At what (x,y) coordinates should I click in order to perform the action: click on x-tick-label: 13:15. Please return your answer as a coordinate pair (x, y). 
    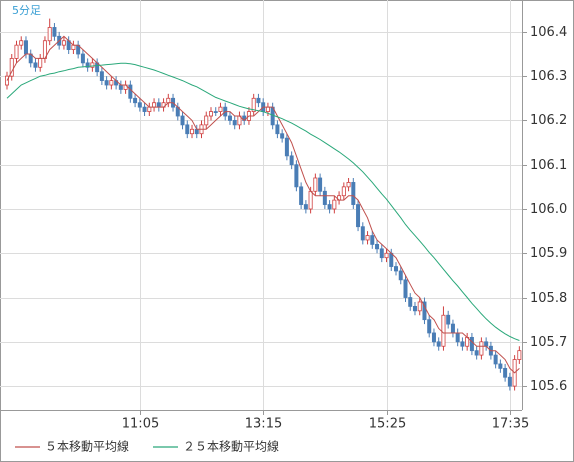
    Looking at the image, I should click on (263, 424).